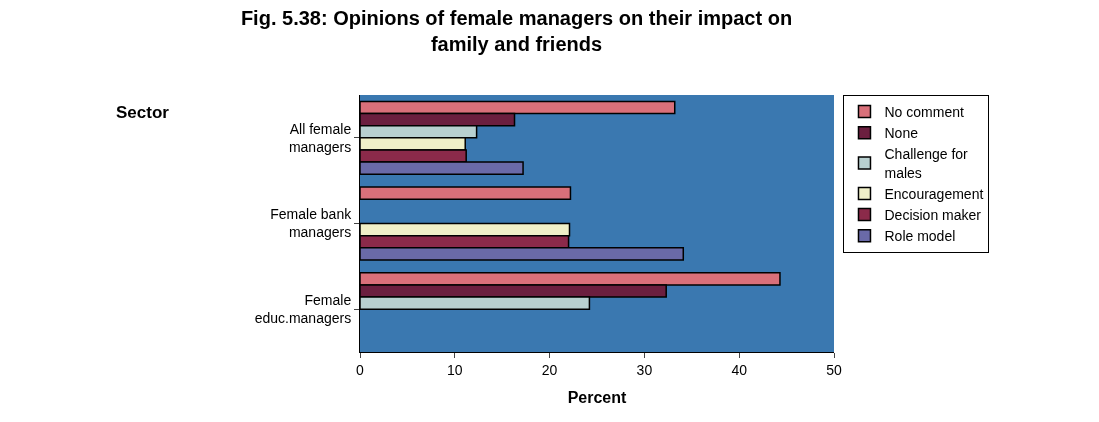 The height and width of the screenshot is (422, 1099). Describe the element at coordinates (739, 369) in the screenshot. I see `x-tick-label: 40` at that location.